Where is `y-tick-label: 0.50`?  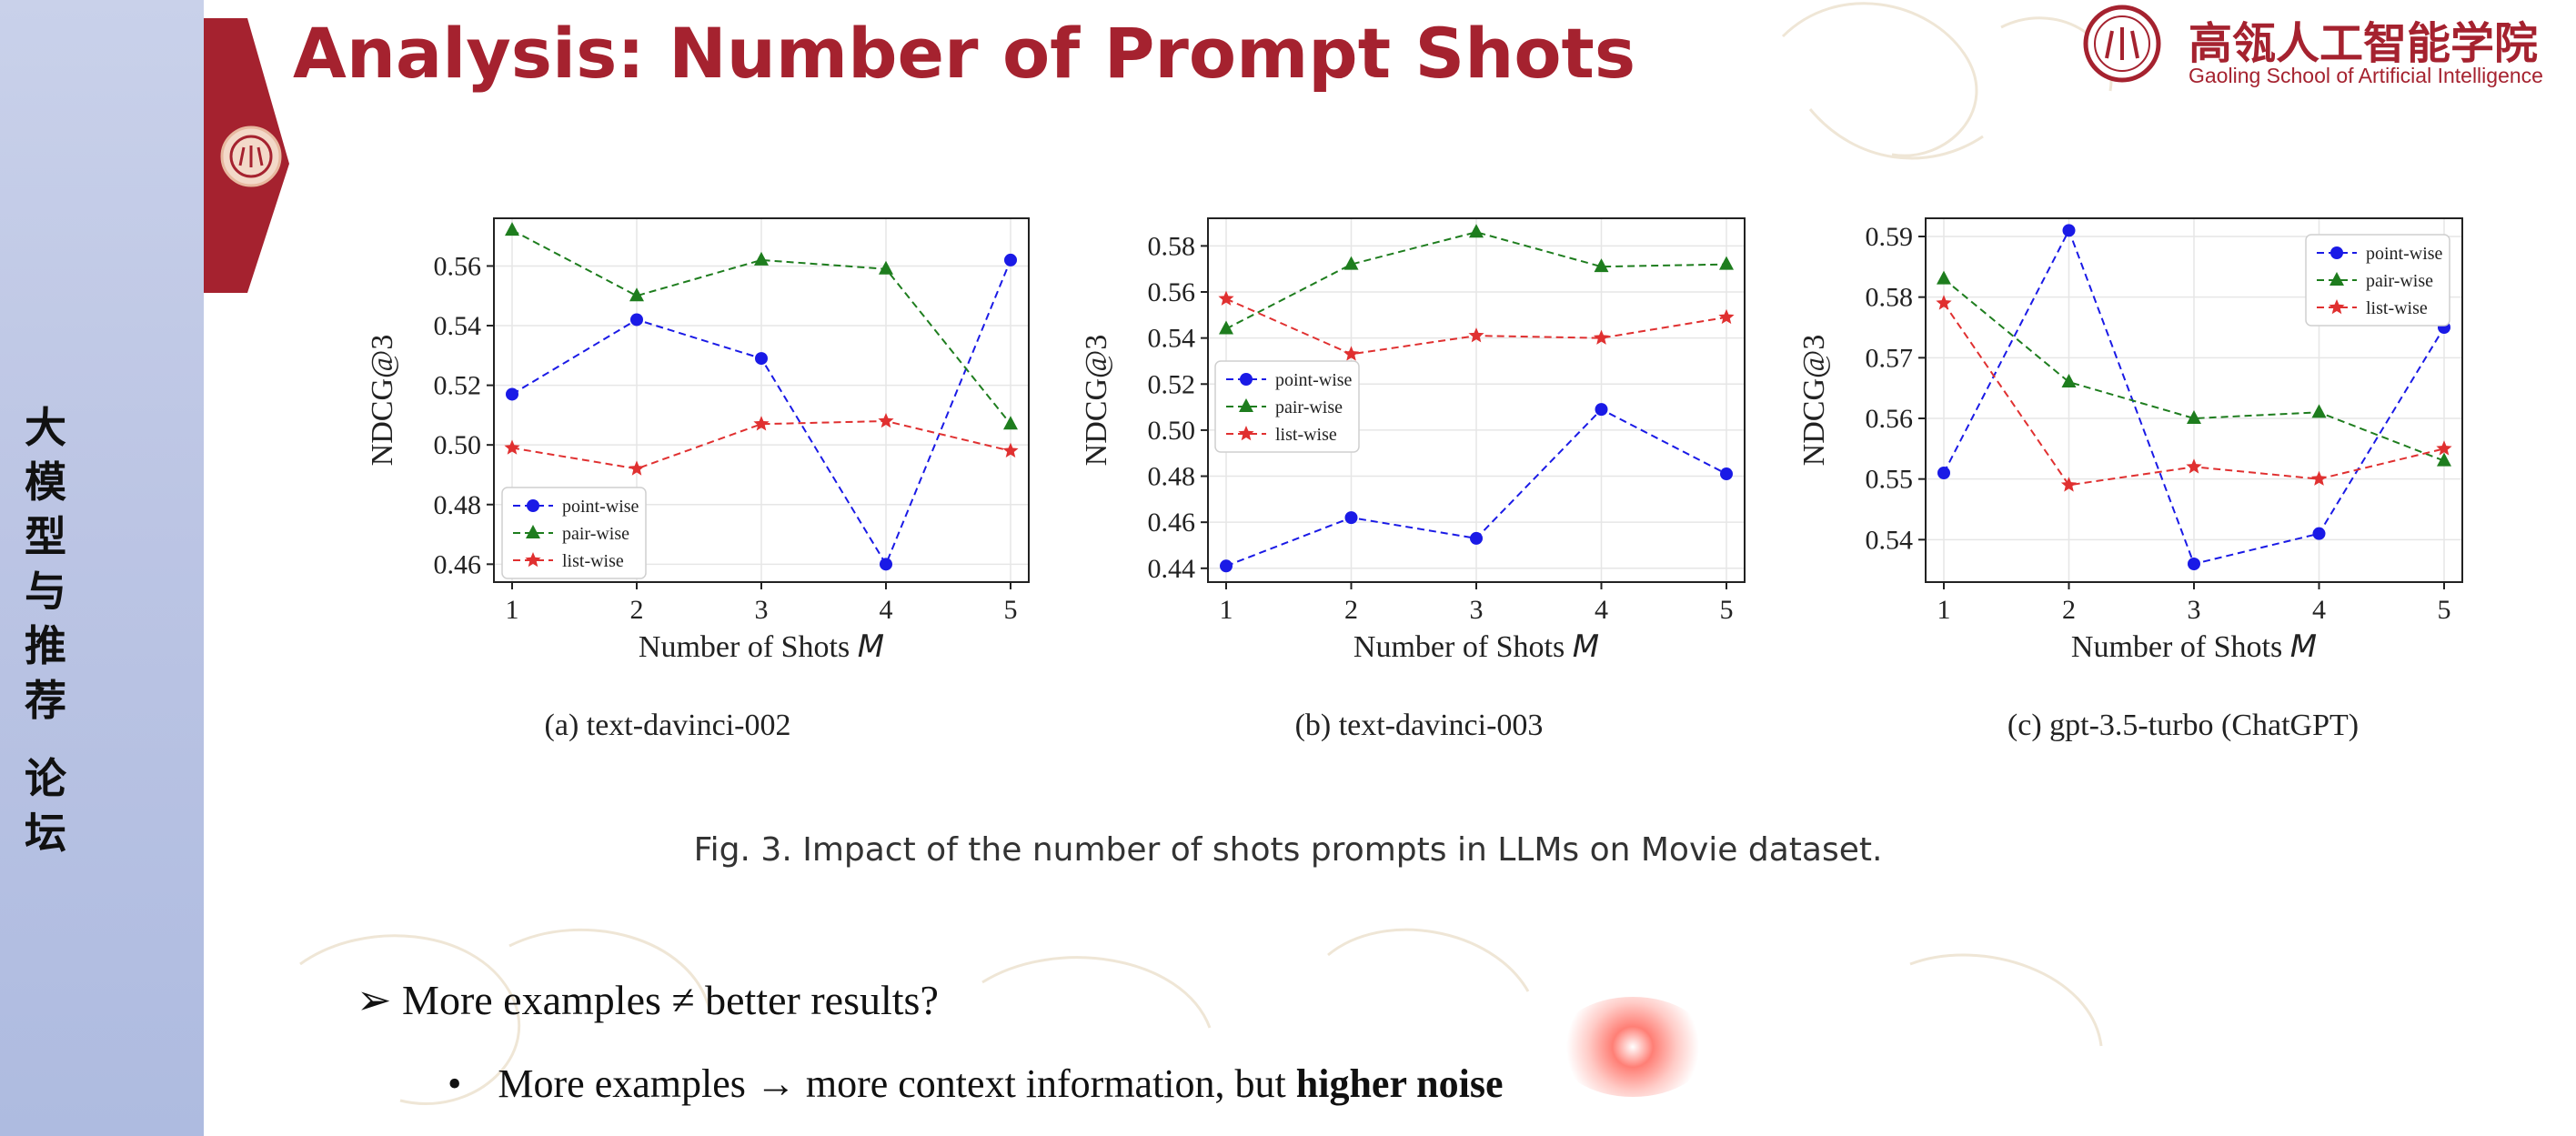 y-tick-label: 0.50 is located at coordinates (1172, 431).